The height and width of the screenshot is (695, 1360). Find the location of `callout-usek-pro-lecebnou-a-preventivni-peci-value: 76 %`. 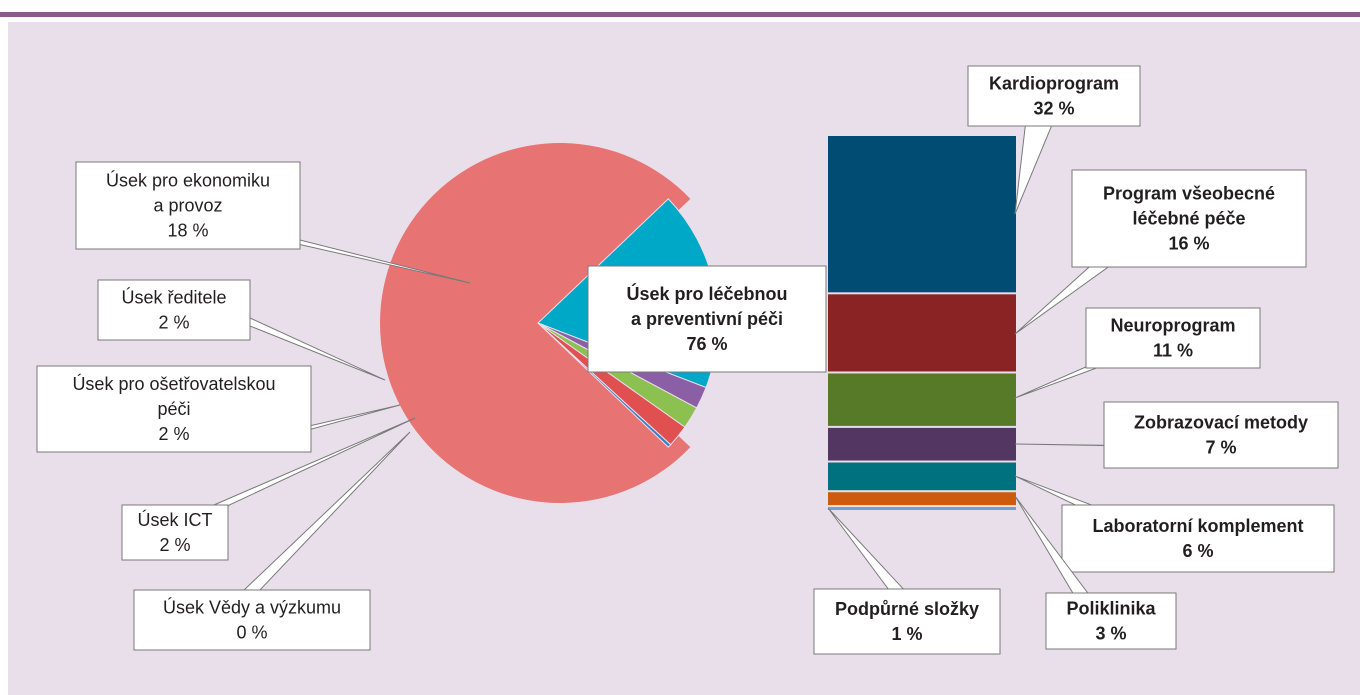

callout-usek-pro-lecebnou-a-preventivni-peci-value: 76 % is located at coordinates (706, 344).